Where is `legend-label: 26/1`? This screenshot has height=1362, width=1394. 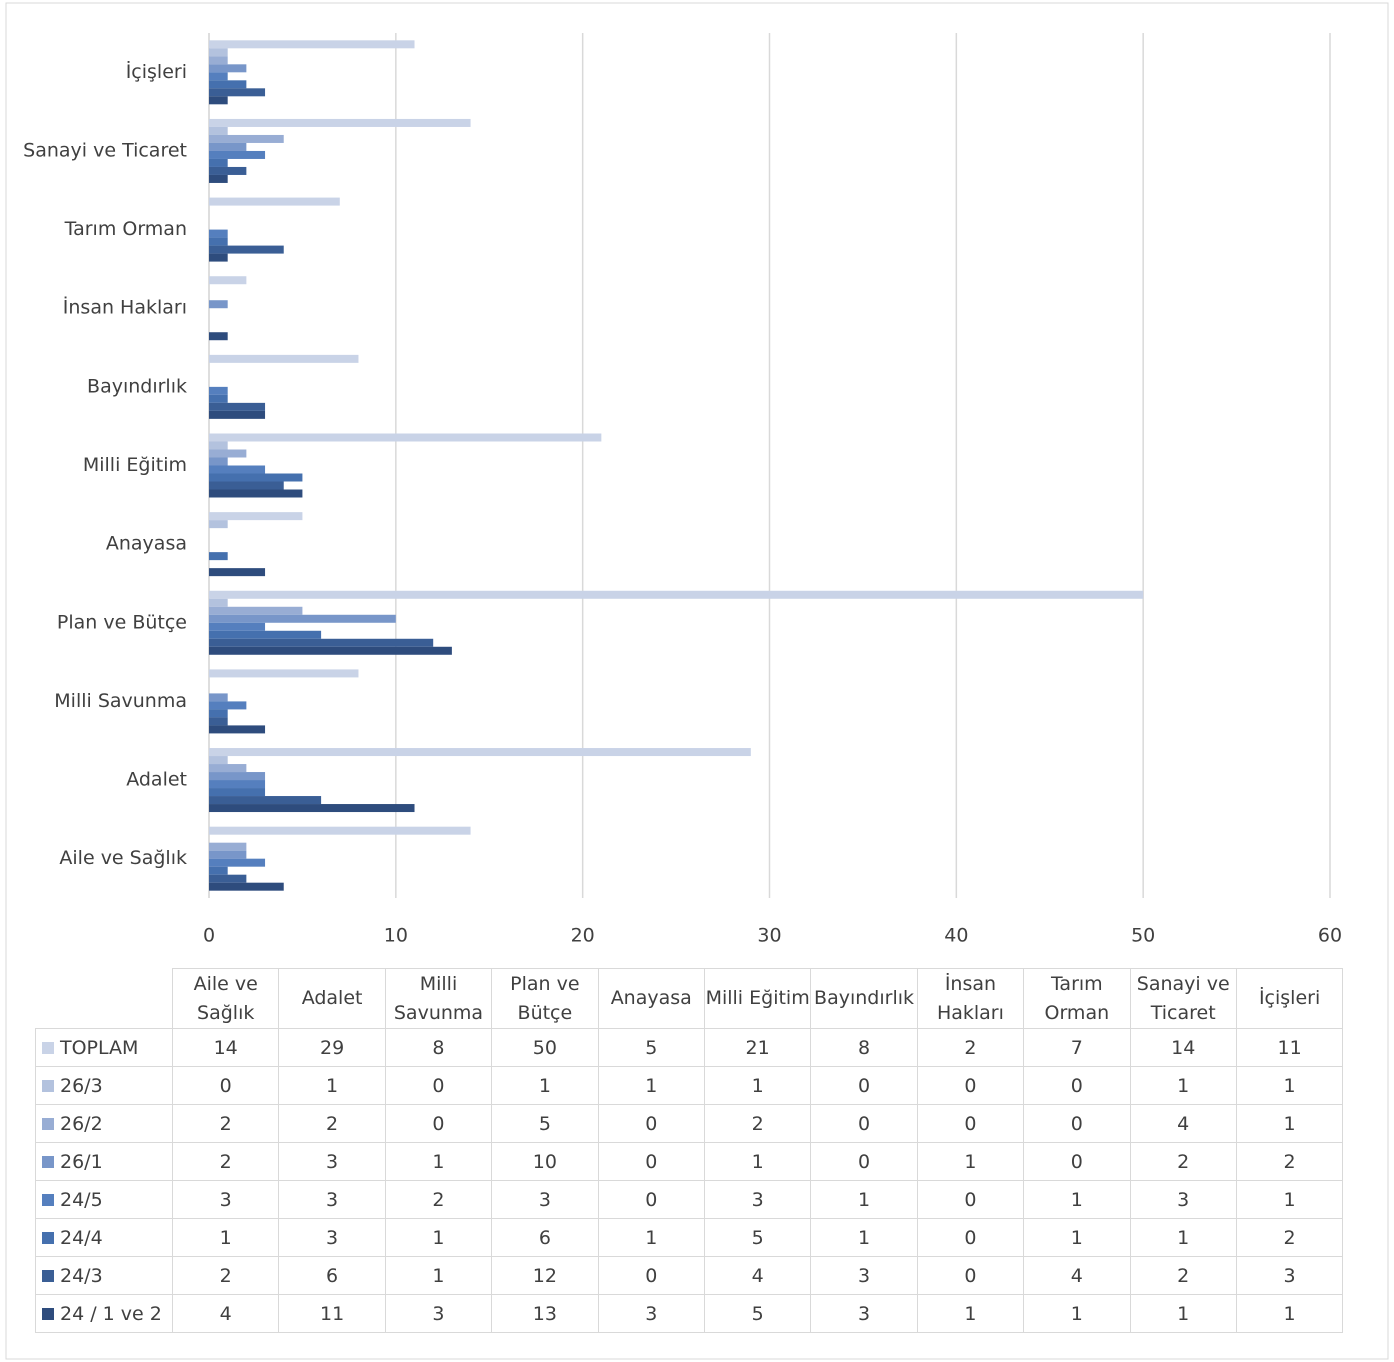
legend-label: 26/1 is located at coordinates (81, 1161).